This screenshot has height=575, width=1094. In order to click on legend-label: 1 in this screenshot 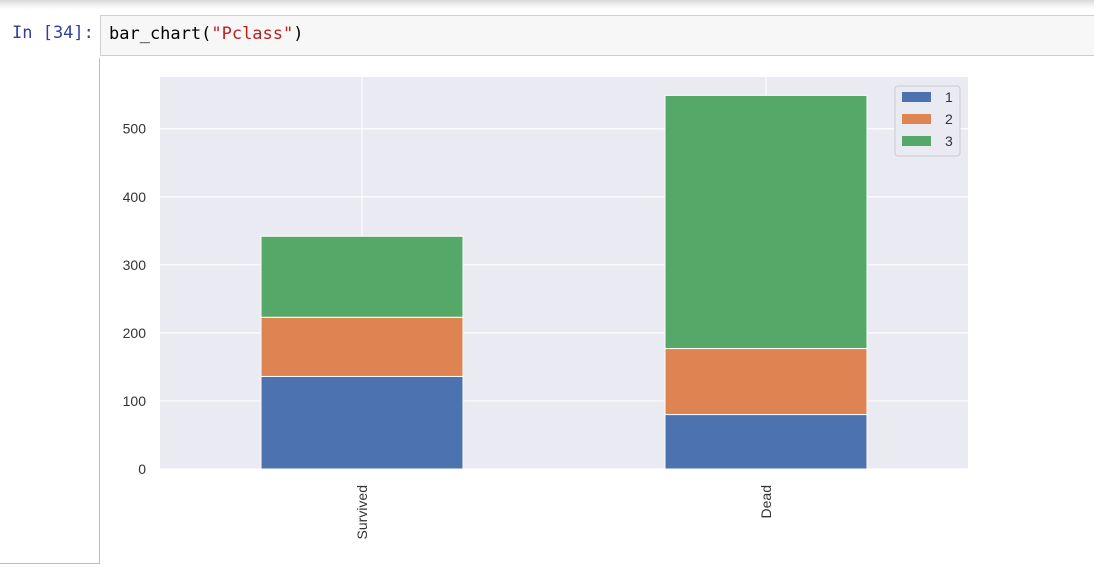, I will do `click(949, 97)`.